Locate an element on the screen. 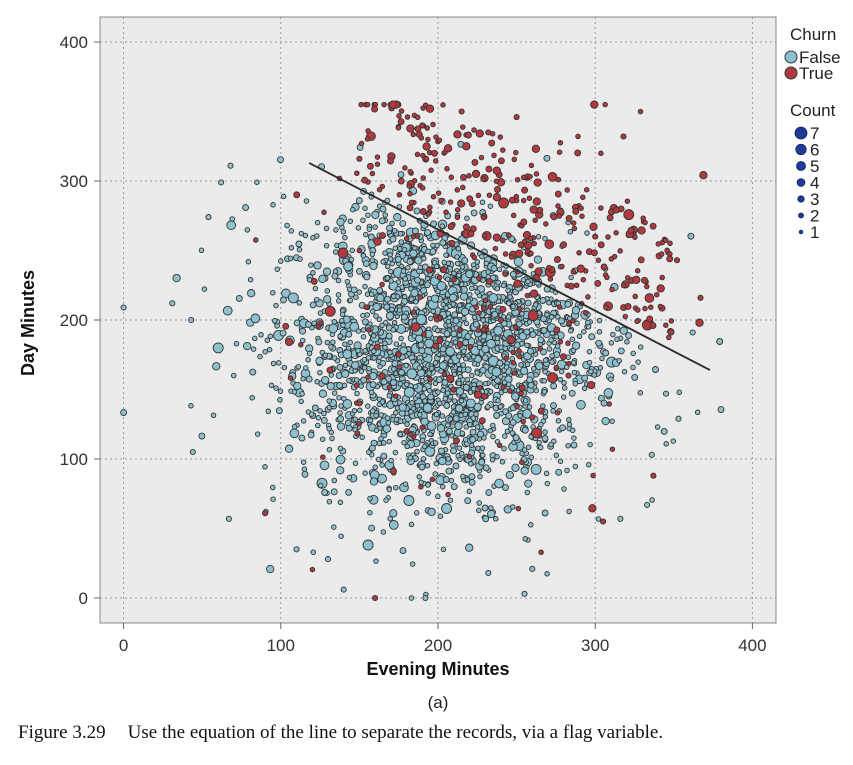 This screenshot has height=765, width=853. count-legend-title: Count is located at coordinates (813, 110).